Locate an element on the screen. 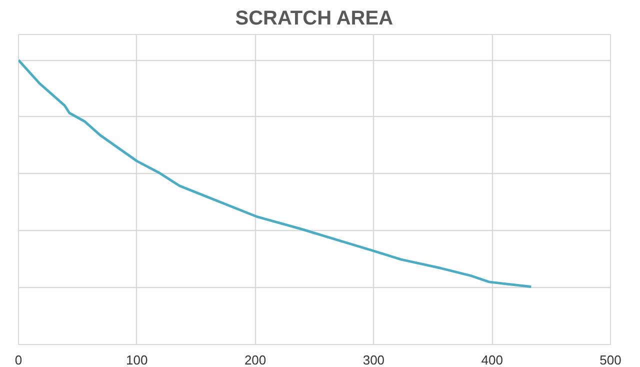  x-tick-label: 100 is located at coordinates (137, 359).